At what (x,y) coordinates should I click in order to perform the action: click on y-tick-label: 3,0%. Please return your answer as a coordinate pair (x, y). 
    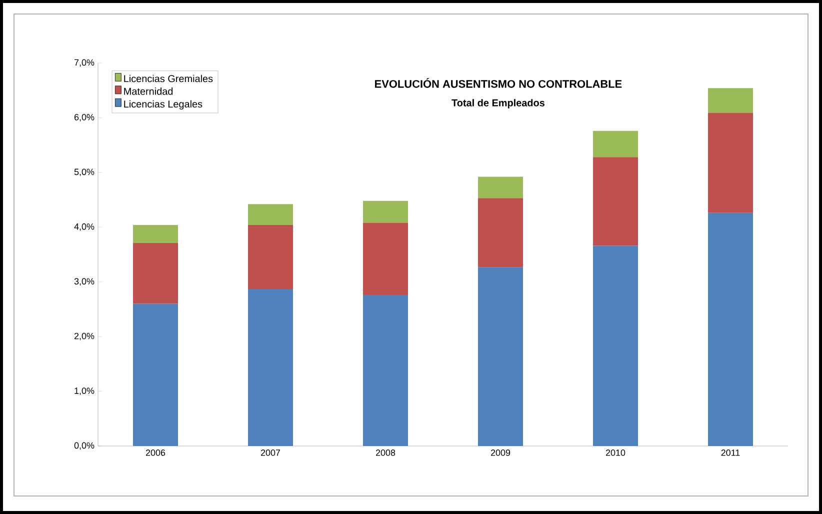
    Looking at the image, I should click on (84, 282).